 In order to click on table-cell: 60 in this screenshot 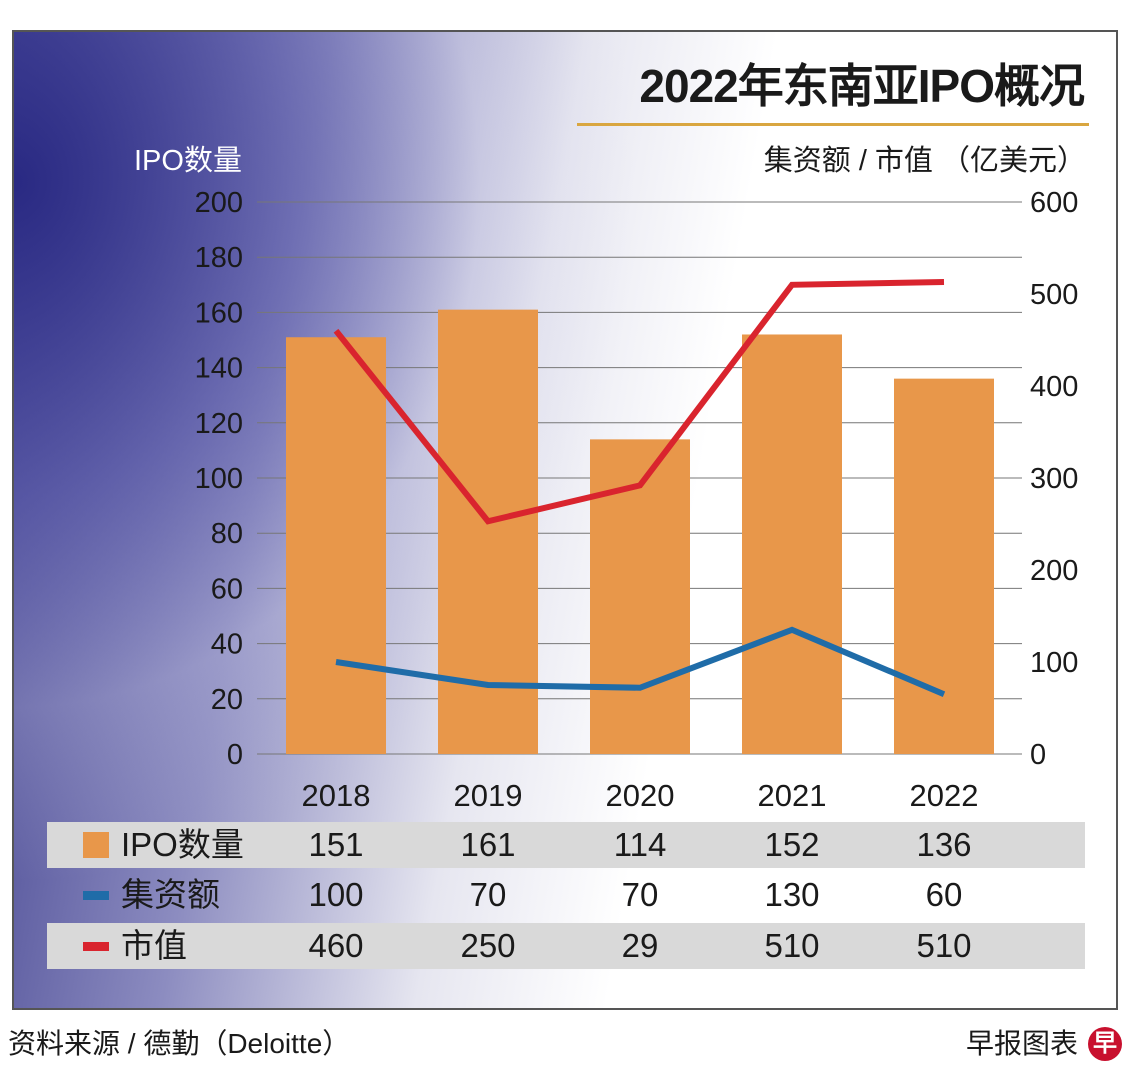, I will do `click(944, 894)`.